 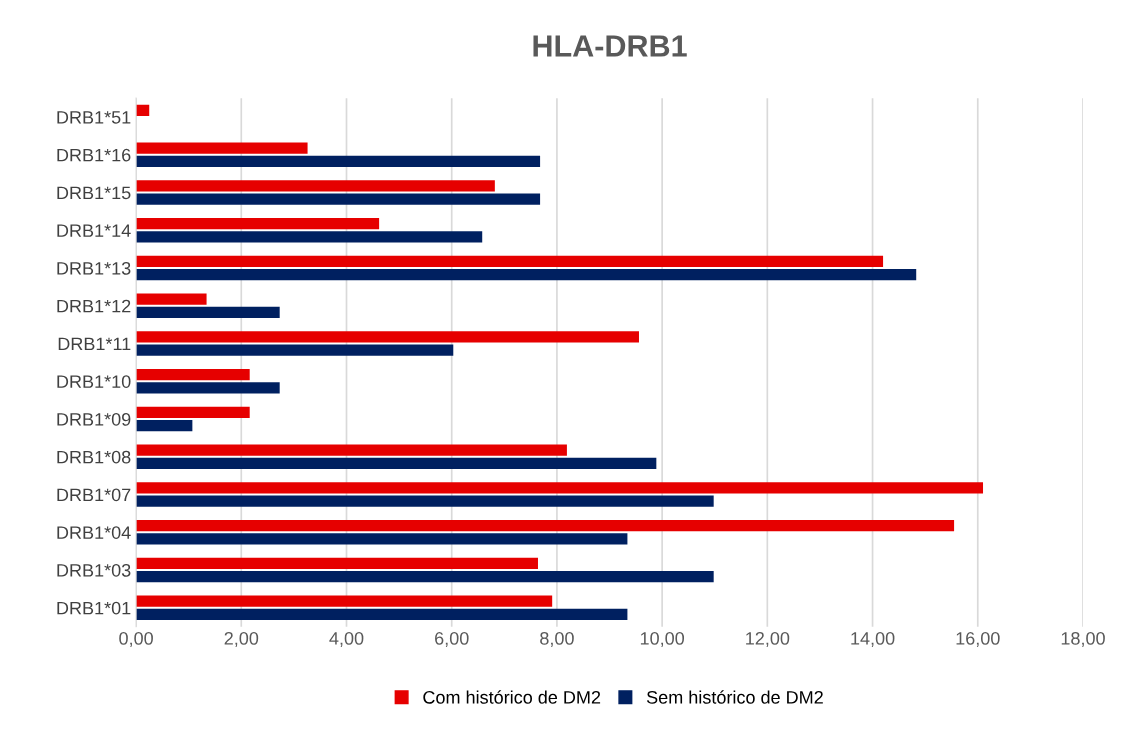 What do you see at coordinates (452, 639) in the screenshot?
I see `x-tick-label: 6,00` at bounding box center [452, 639].